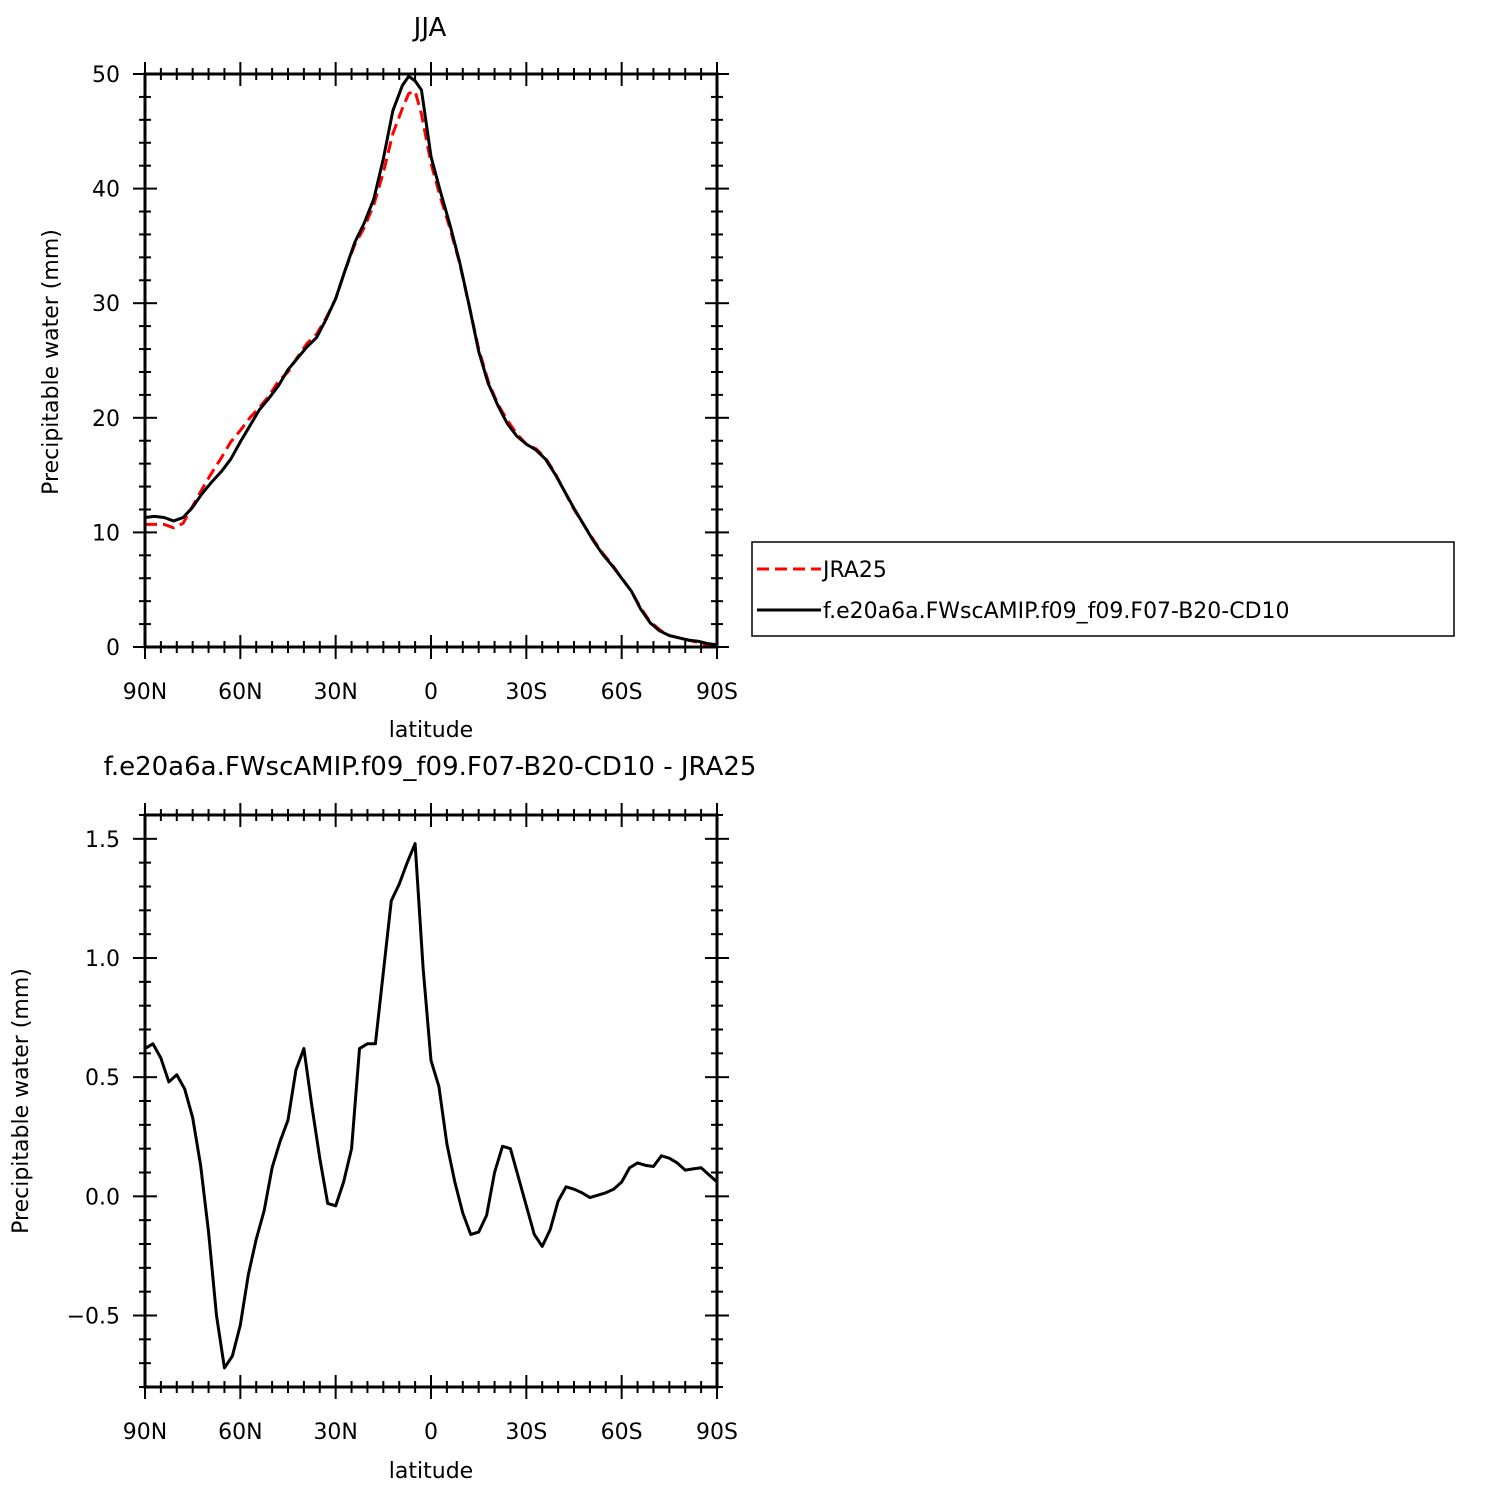 Image resolution: width=1491 pixels, height=1491 pixels. I want to click on top-x-tick-label: 30S, so click(526, 692).